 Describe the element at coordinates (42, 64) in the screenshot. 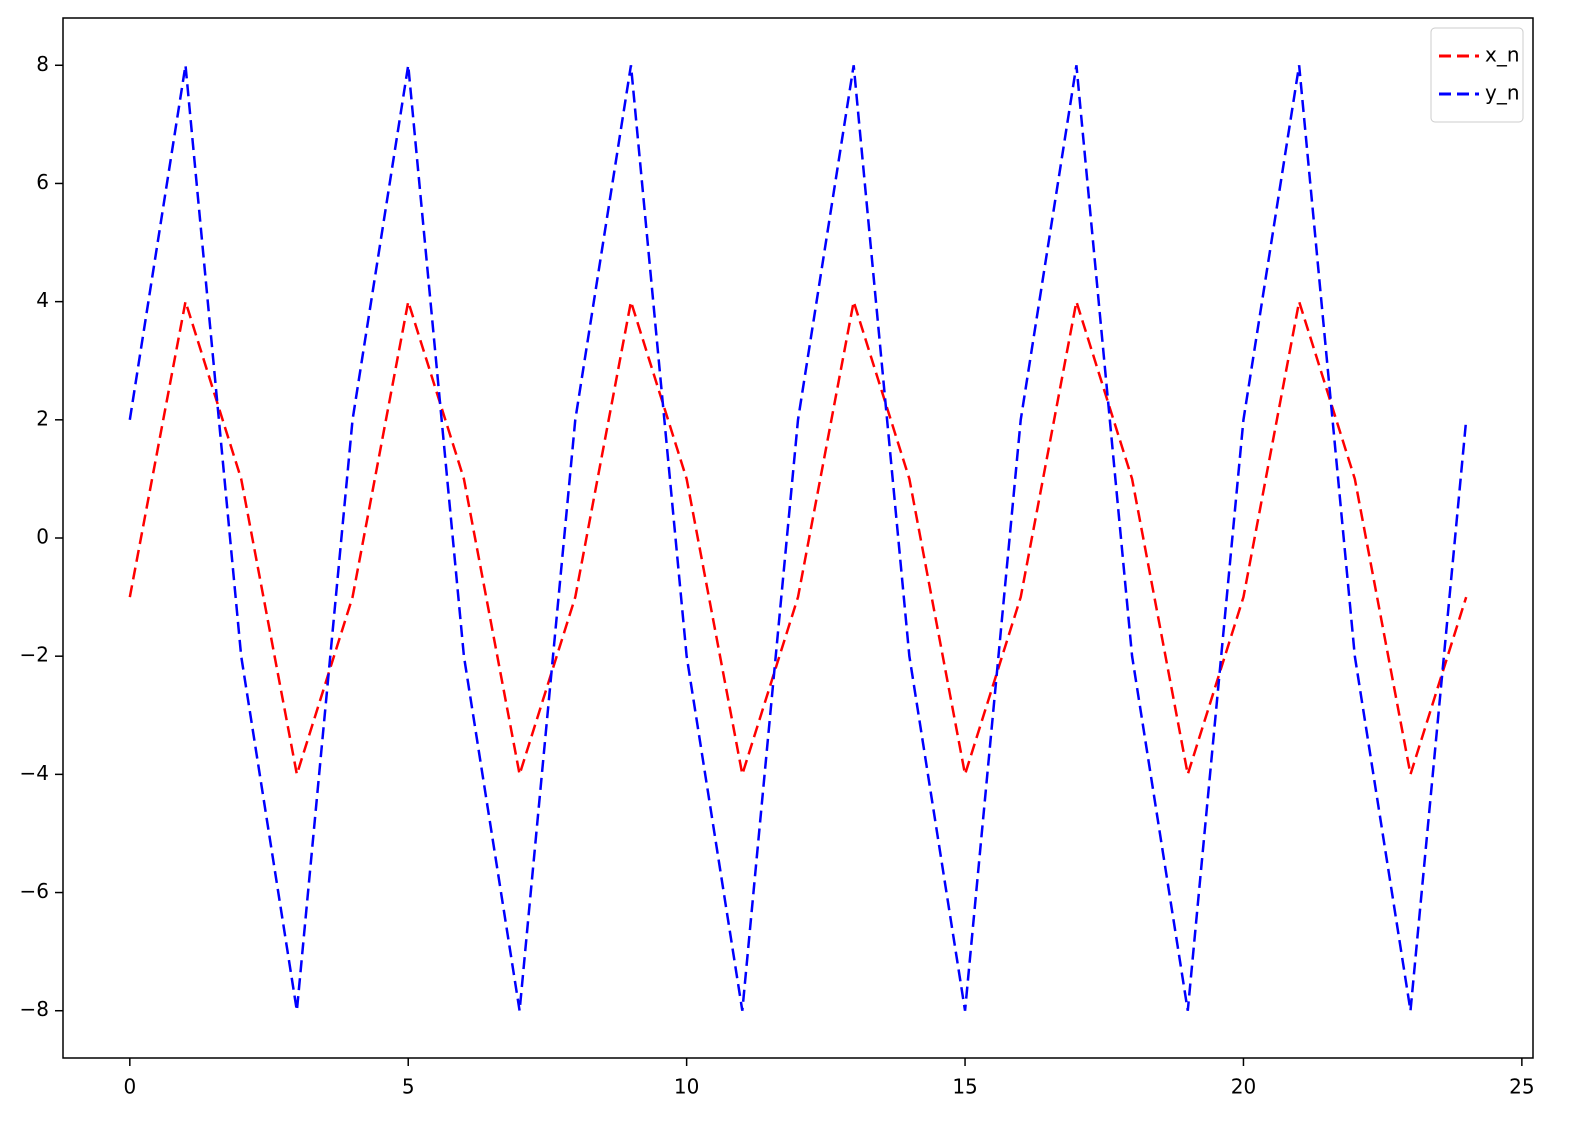

I see `y-tick-label: 8` at that location.